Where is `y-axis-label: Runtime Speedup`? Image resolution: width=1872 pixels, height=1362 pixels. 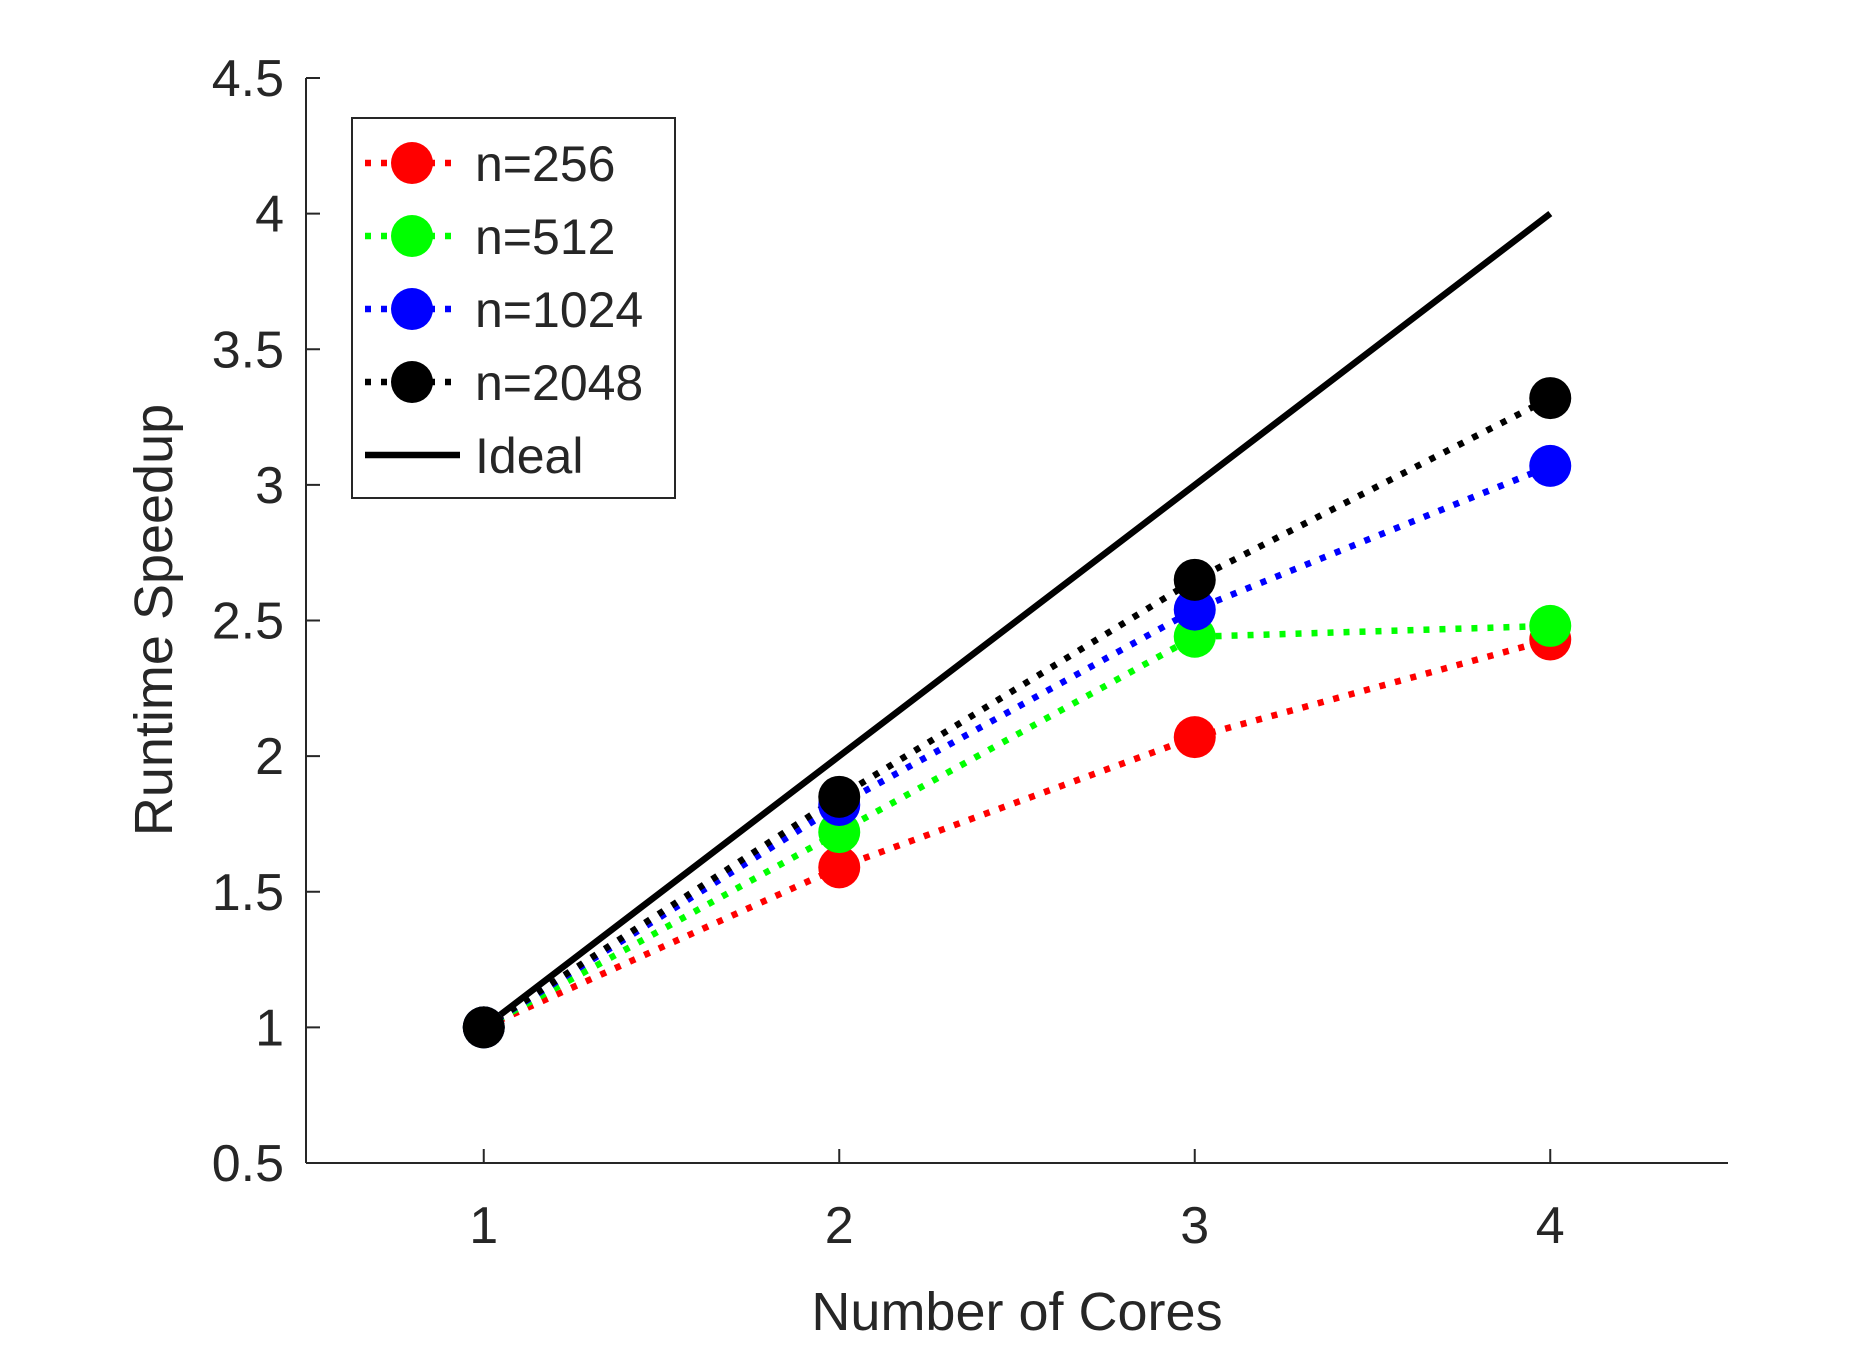
y-axis-label: Runtime Speedup is located at coordinates (154, 620).